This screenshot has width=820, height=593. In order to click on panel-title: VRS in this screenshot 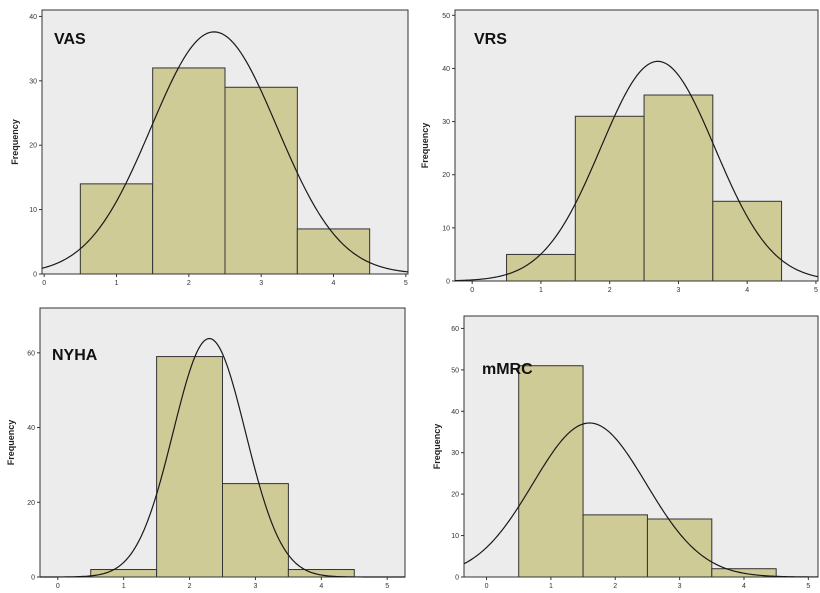, I will do `click(490, 39)`.